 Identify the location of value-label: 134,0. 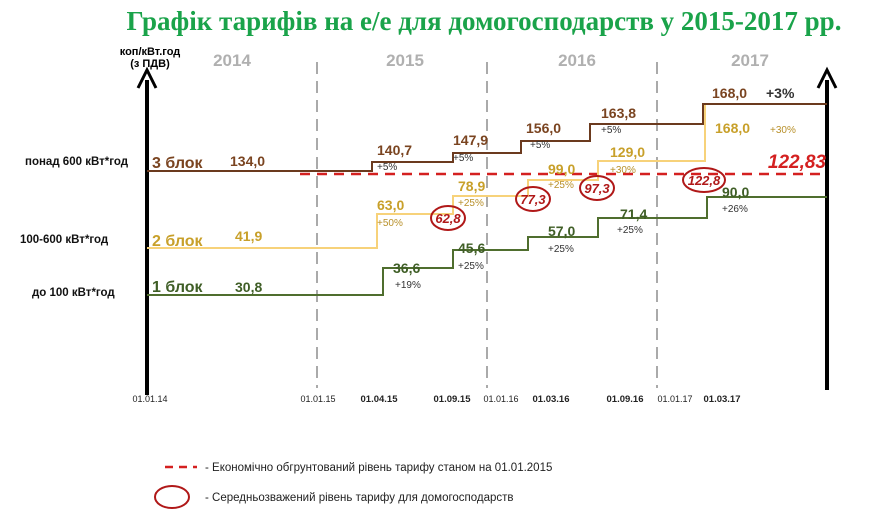
(247, 161).